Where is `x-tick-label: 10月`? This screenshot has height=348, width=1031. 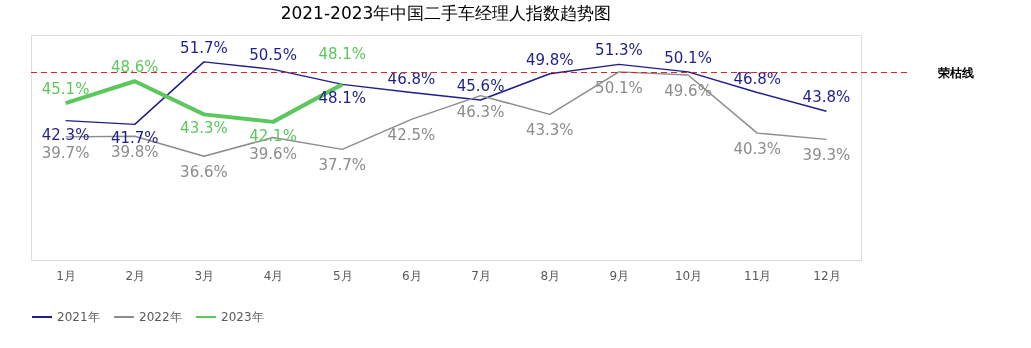 x-tick-label: 10月 is located at coordinates (688, 275).